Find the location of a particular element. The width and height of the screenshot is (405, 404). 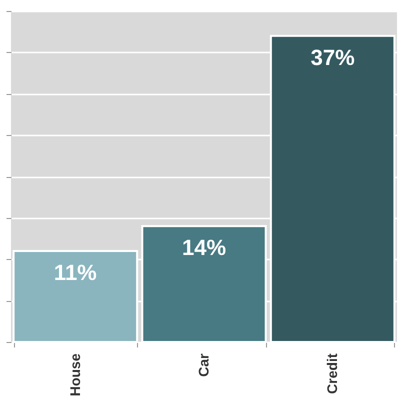

x-tick-label: Credit is located at coordinates (332, 373).